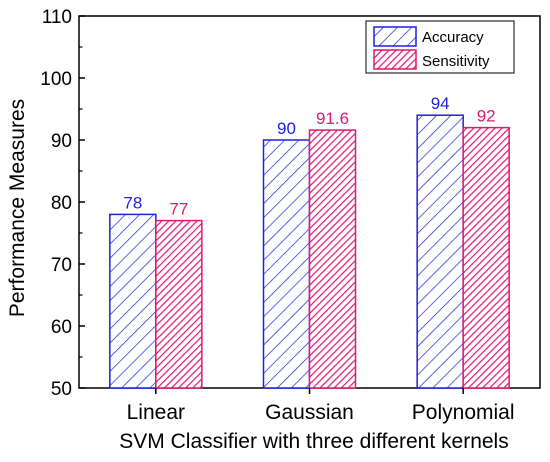 This screenshot has width=550, height=462. What do you see at coordinates (456, 61) in the screenshot?
I see `legend-label-sensitivity: Sensitivity` at bounding box center [456, 61].